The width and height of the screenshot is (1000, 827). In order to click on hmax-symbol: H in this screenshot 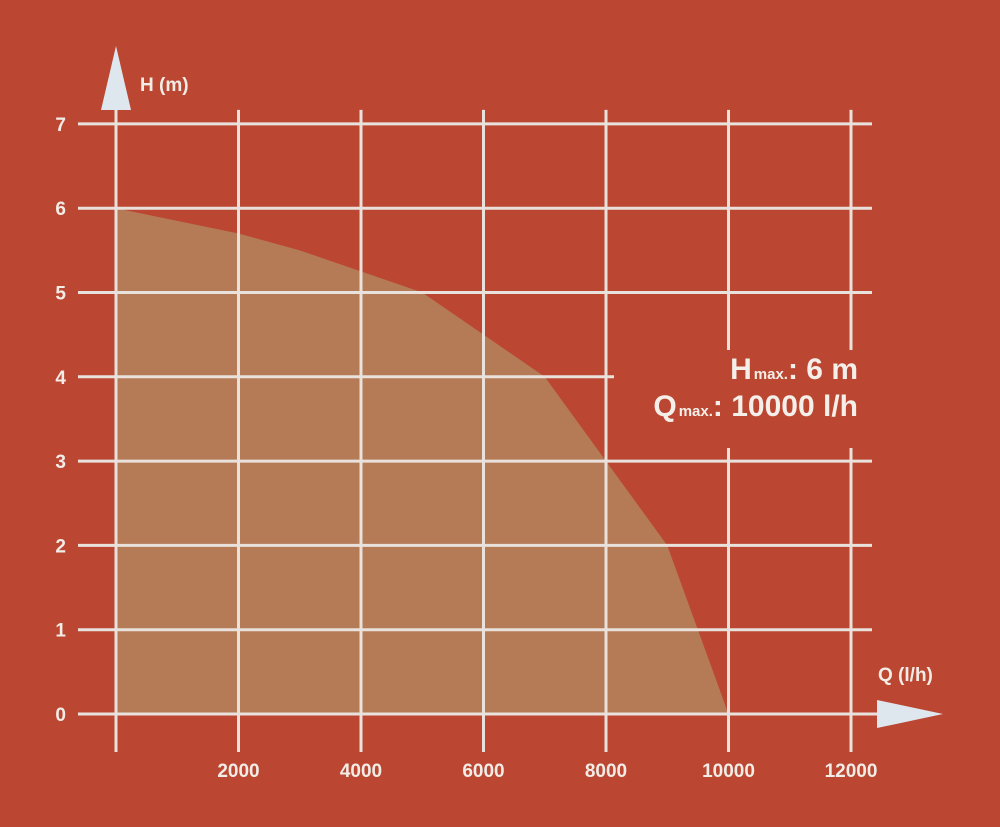, I will do `click(741, 369)`.